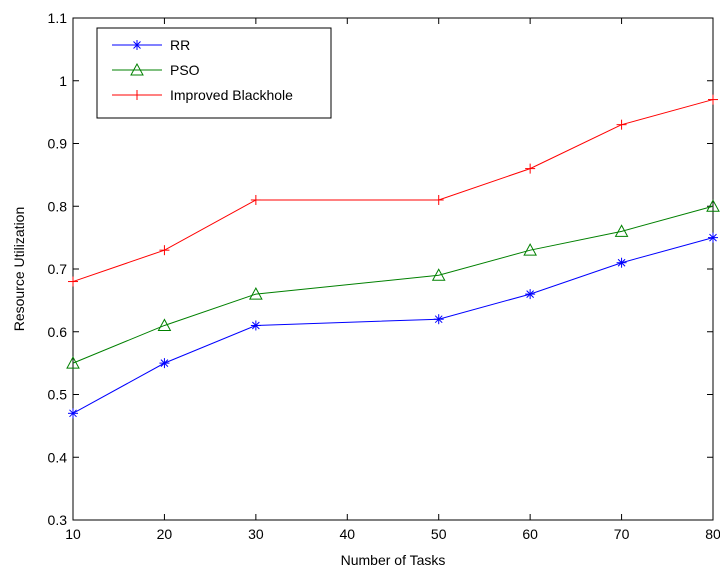  Describe the element at coordinates (180, 45) in the screenshot. I see `legend-label: RR` at that location.